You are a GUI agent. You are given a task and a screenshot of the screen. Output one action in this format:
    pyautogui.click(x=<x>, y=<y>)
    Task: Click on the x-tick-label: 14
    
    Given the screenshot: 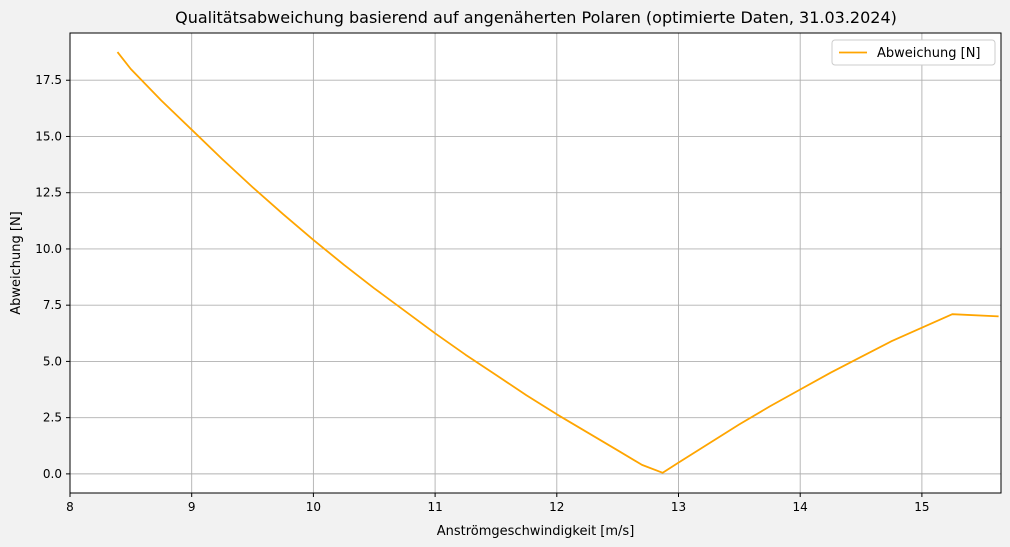 What is the action you would take?
    pyautogui.click(x=800, y=507)
    